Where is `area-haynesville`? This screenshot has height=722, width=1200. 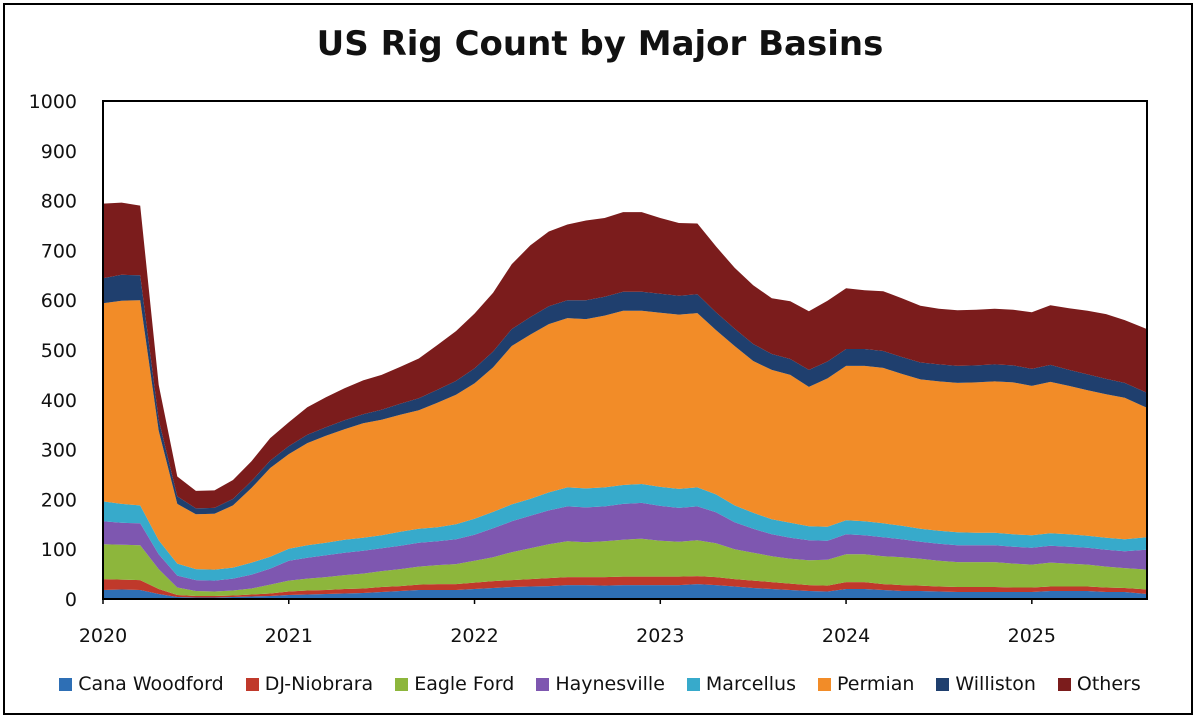
area-haynesville is located at coordinates (625, 547).